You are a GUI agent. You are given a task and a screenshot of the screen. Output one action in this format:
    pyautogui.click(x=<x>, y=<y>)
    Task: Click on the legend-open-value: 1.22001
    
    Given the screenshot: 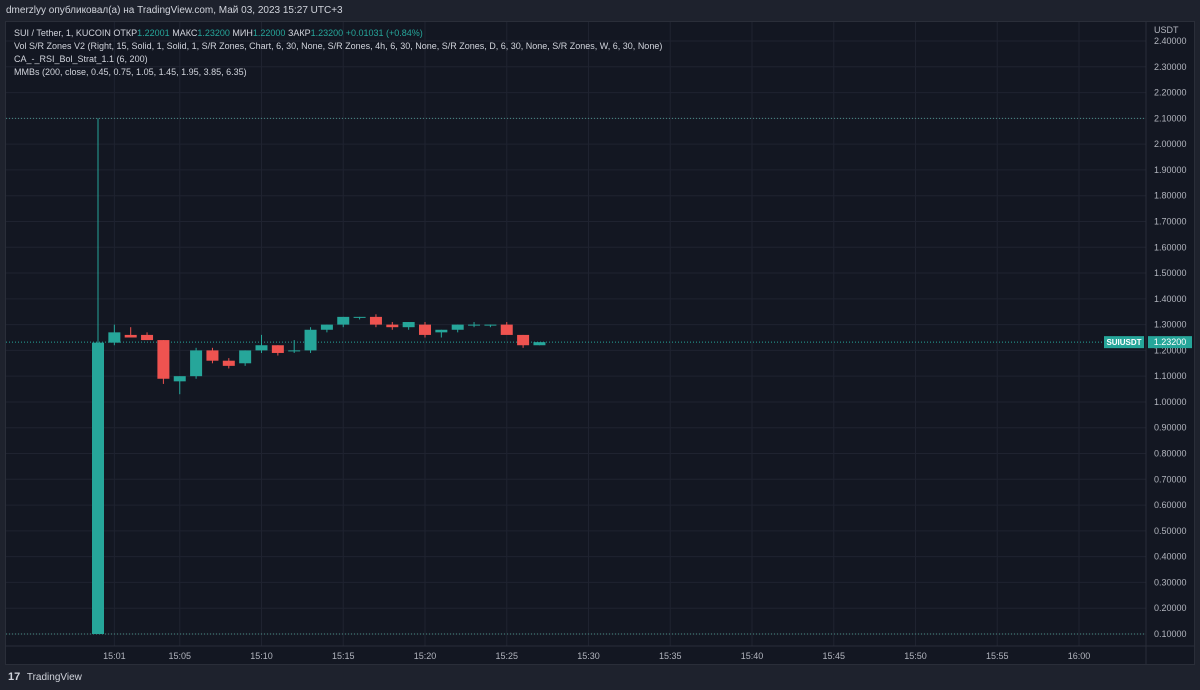 What is the action you would take?
    pyautogui.click(x=153, y=33)
    